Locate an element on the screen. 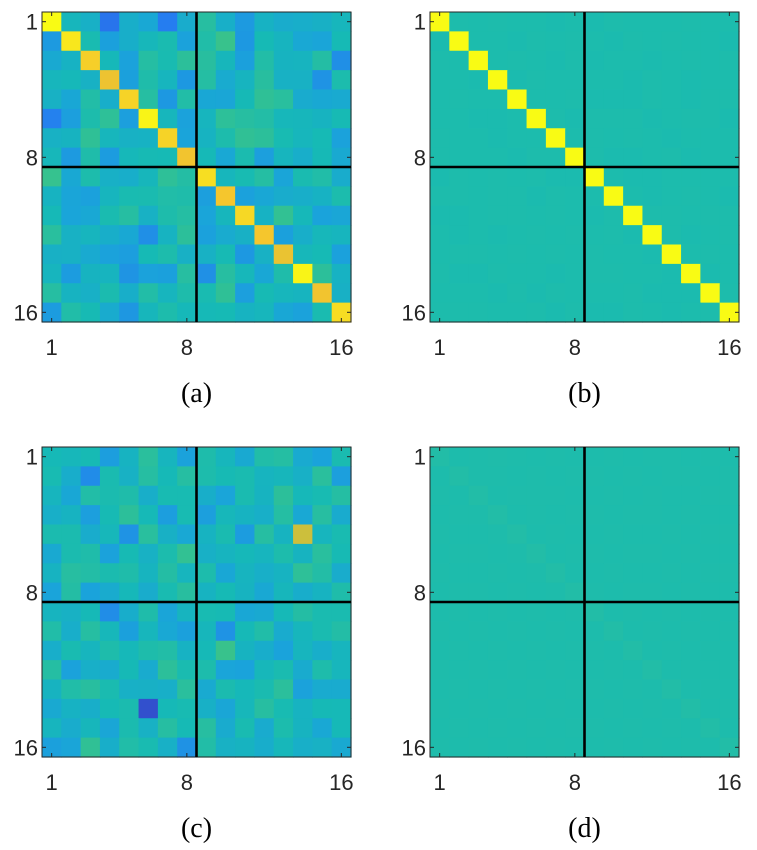 Image resolution: width=757 pixels, height=850 pixels. x-tick-label: 1 is located at coordinates (52, 347).